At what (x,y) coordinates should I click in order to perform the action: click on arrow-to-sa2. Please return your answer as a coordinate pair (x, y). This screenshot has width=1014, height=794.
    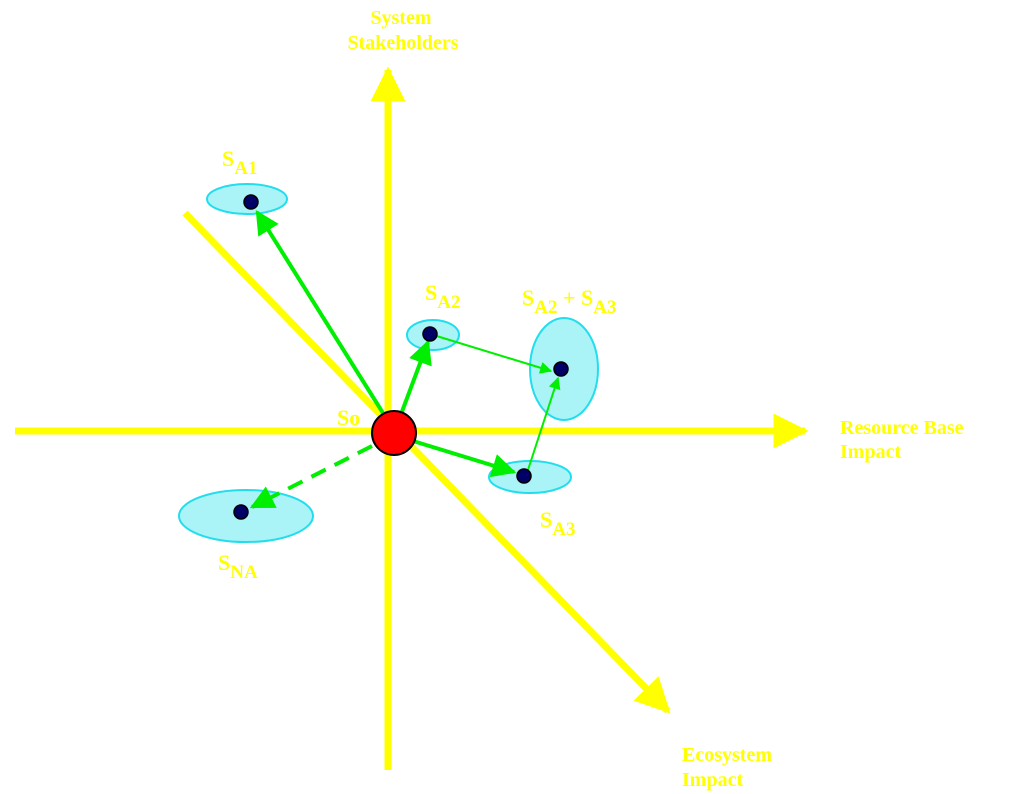
    Looking at the image, I should click on (413, 382).